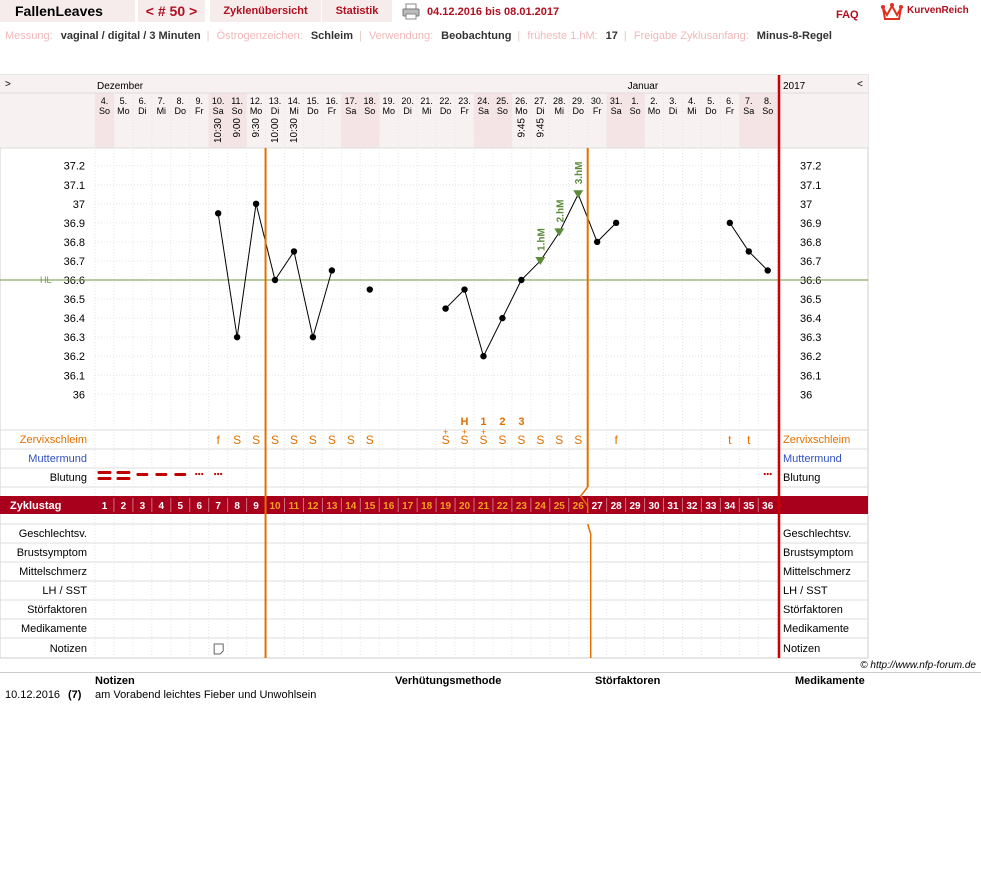 The width and height of the screenshot is (981, 878). What do you see at coordinates (294, 101) in the screenshot?
I see `date-label: 14.` at bounding box center [294, 101].